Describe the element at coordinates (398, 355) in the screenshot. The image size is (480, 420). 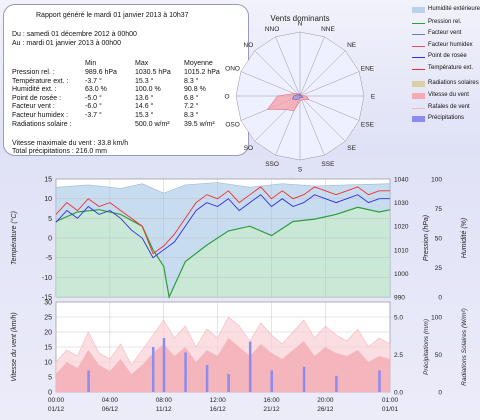
I see `y-tick-right1: 2.5` at that location.